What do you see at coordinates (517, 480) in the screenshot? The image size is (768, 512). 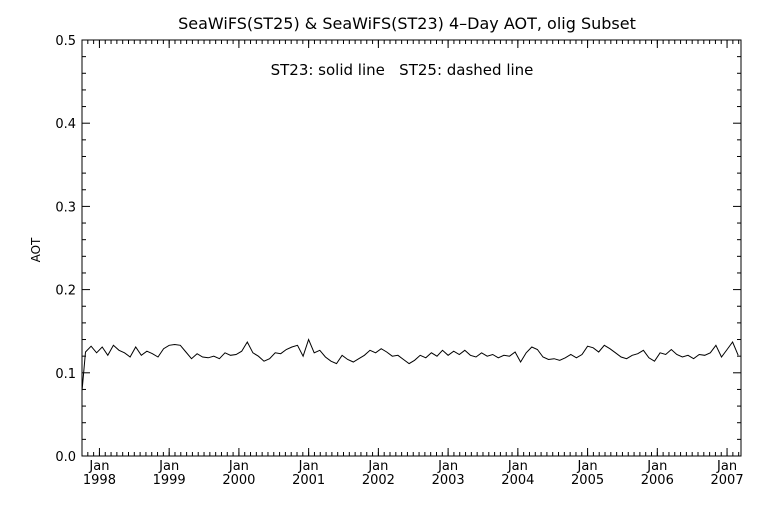 I see `x-tick-year-label: 2004` at bounding box center [517, 480].